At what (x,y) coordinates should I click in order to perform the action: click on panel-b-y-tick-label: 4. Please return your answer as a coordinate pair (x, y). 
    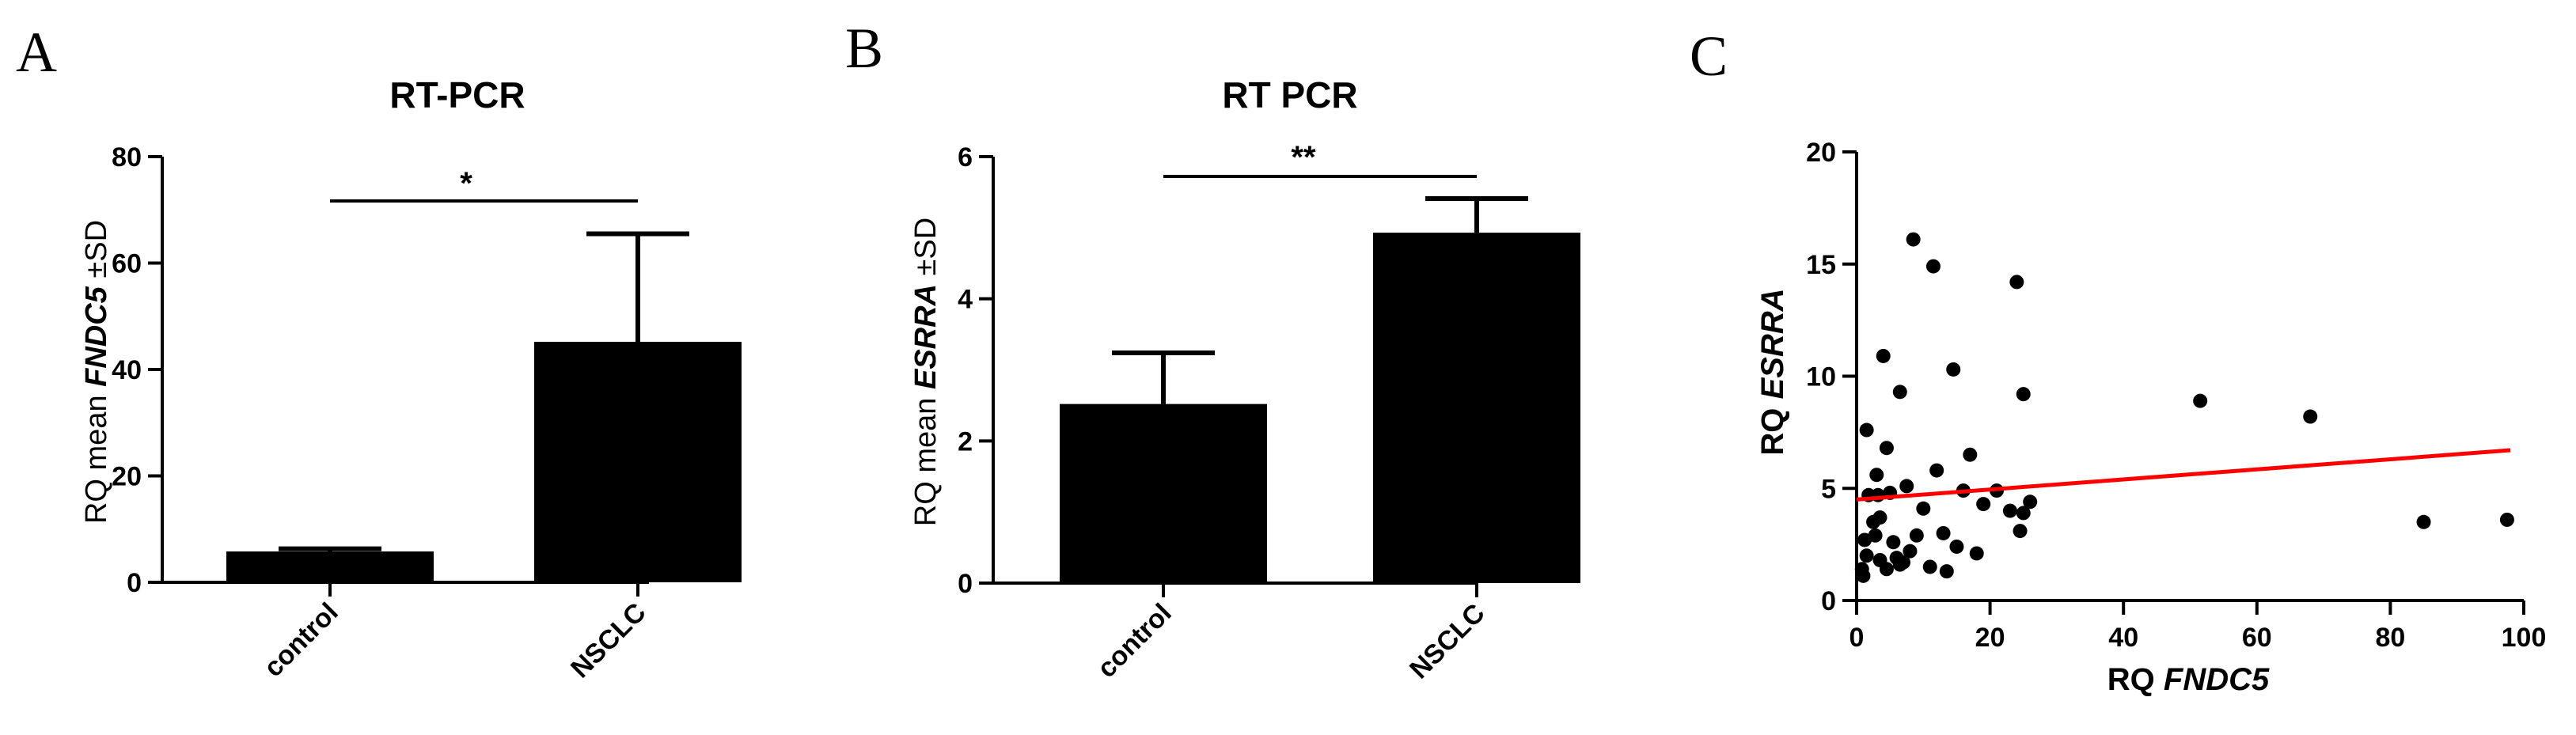
    Looking at the image, I should click on (965, 300).